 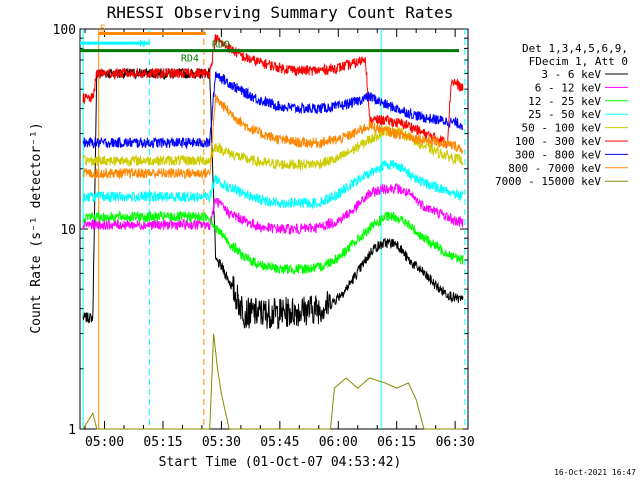 I want to click on x-tick-label: 05:15, so click(x=162, y=442).